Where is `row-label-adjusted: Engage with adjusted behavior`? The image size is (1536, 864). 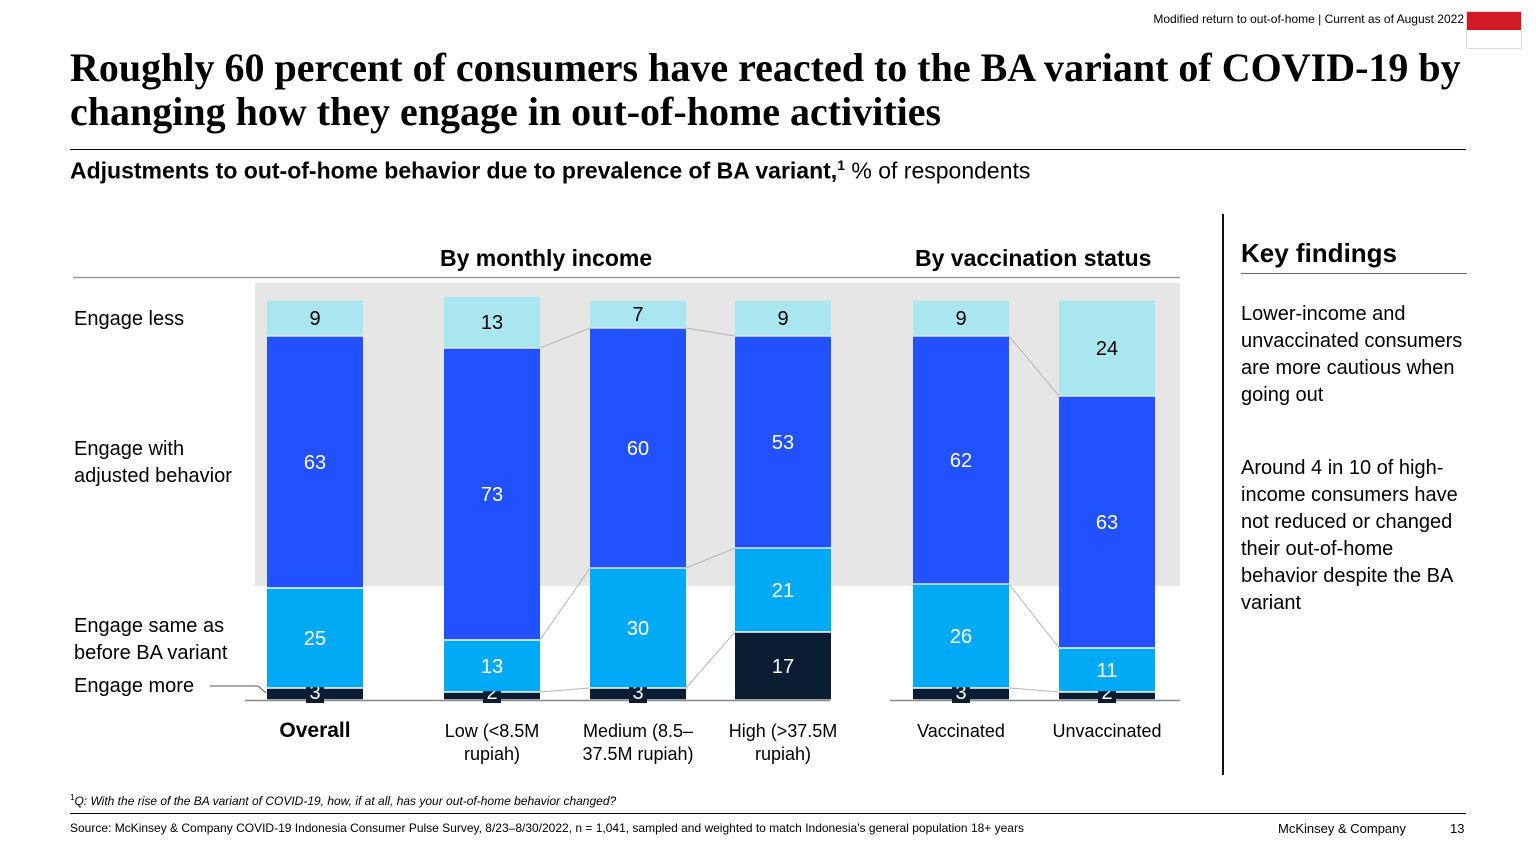 row-label-adjusted: Engage with adjusted behavior is located at coordinates (153, 463).